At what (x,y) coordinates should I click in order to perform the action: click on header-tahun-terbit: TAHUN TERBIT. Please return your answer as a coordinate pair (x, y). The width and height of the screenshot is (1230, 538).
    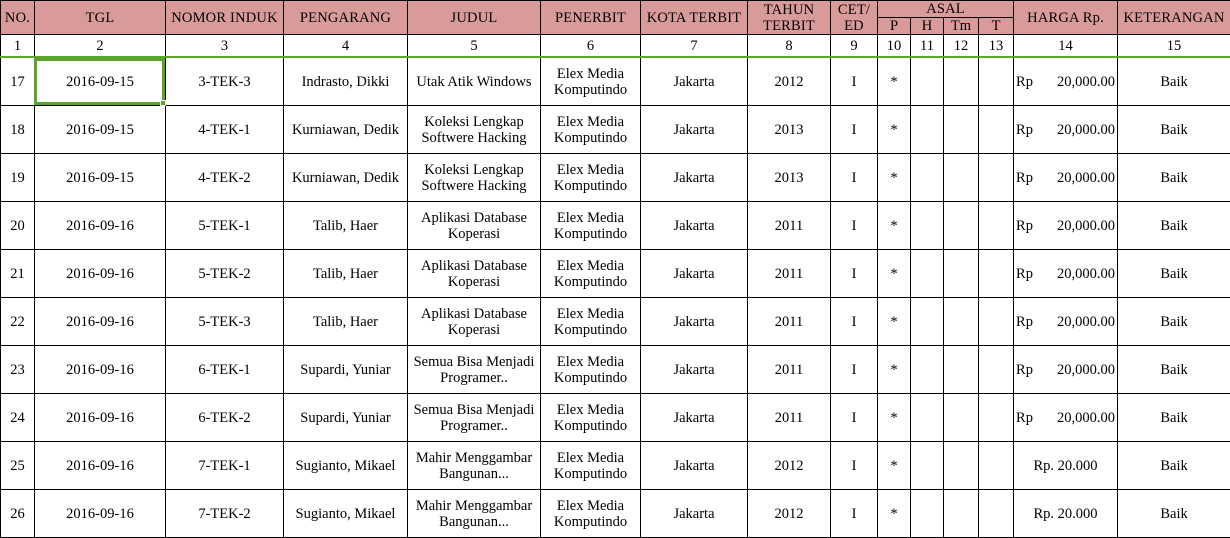
    Looking at the image, I should click on (789, 18).